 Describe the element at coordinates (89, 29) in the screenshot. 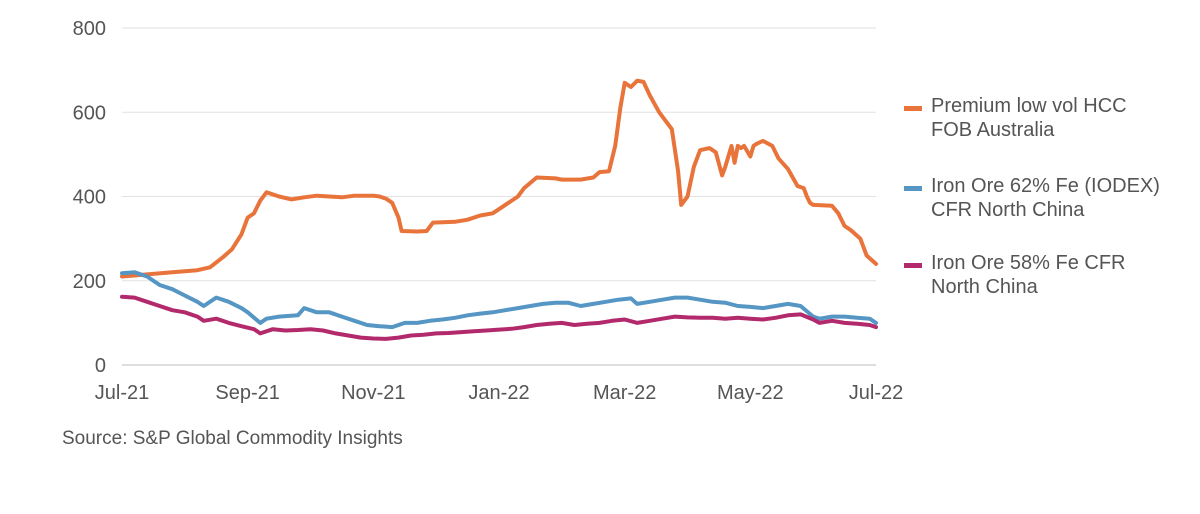

I see `y-tick-label: 800` at that location.